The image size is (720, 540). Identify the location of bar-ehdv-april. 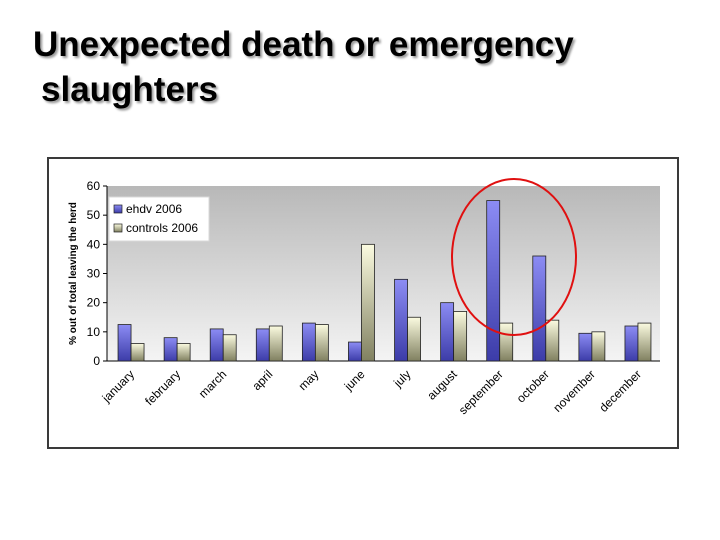
(262, 345).